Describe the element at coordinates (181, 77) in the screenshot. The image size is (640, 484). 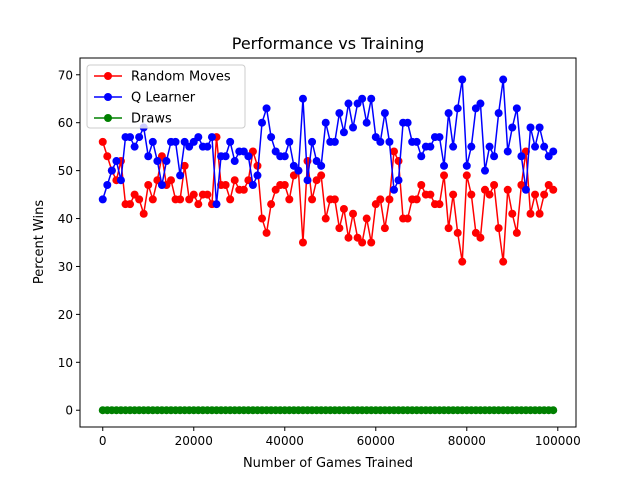
I see `legend-label-random-moves: Random Moves` at that location.